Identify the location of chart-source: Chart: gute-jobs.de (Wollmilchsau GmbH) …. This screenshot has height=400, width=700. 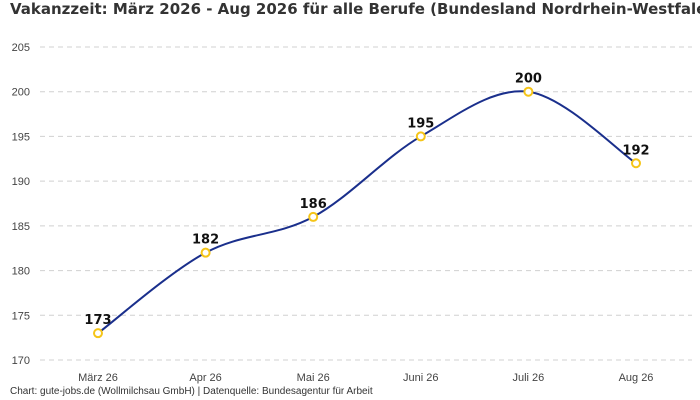
(191, 391).